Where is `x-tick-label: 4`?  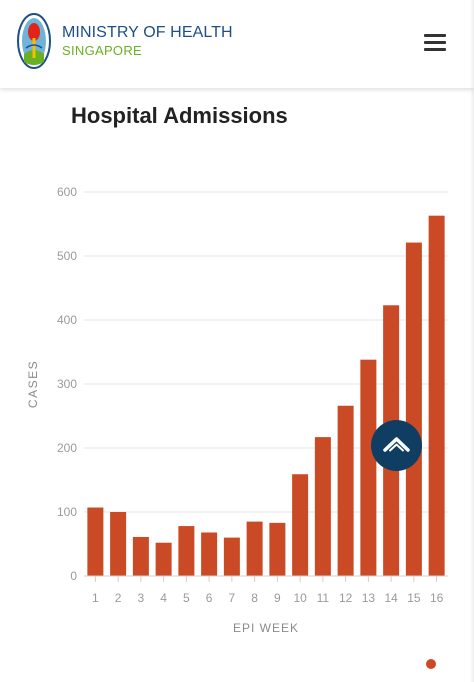
x-tick-label: 4 is located at coordinates (163, 598).